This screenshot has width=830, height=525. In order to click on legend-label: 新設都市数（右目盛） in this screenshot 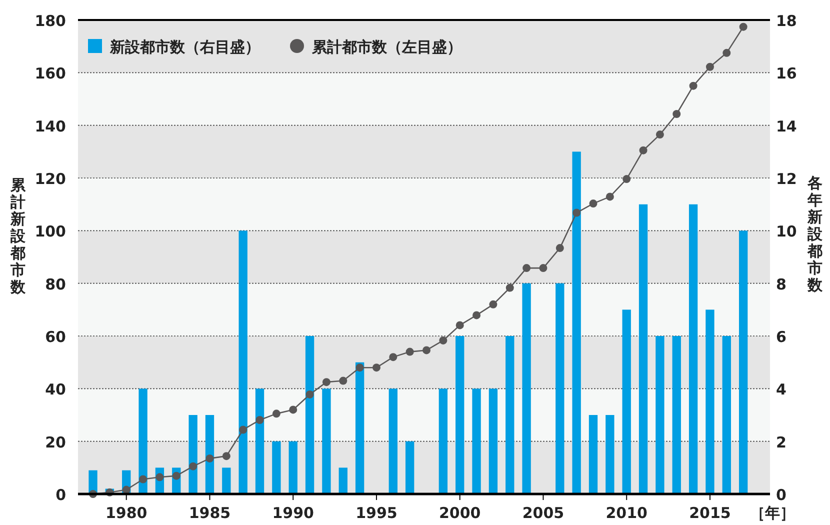, I will do `click(184, 47)`.